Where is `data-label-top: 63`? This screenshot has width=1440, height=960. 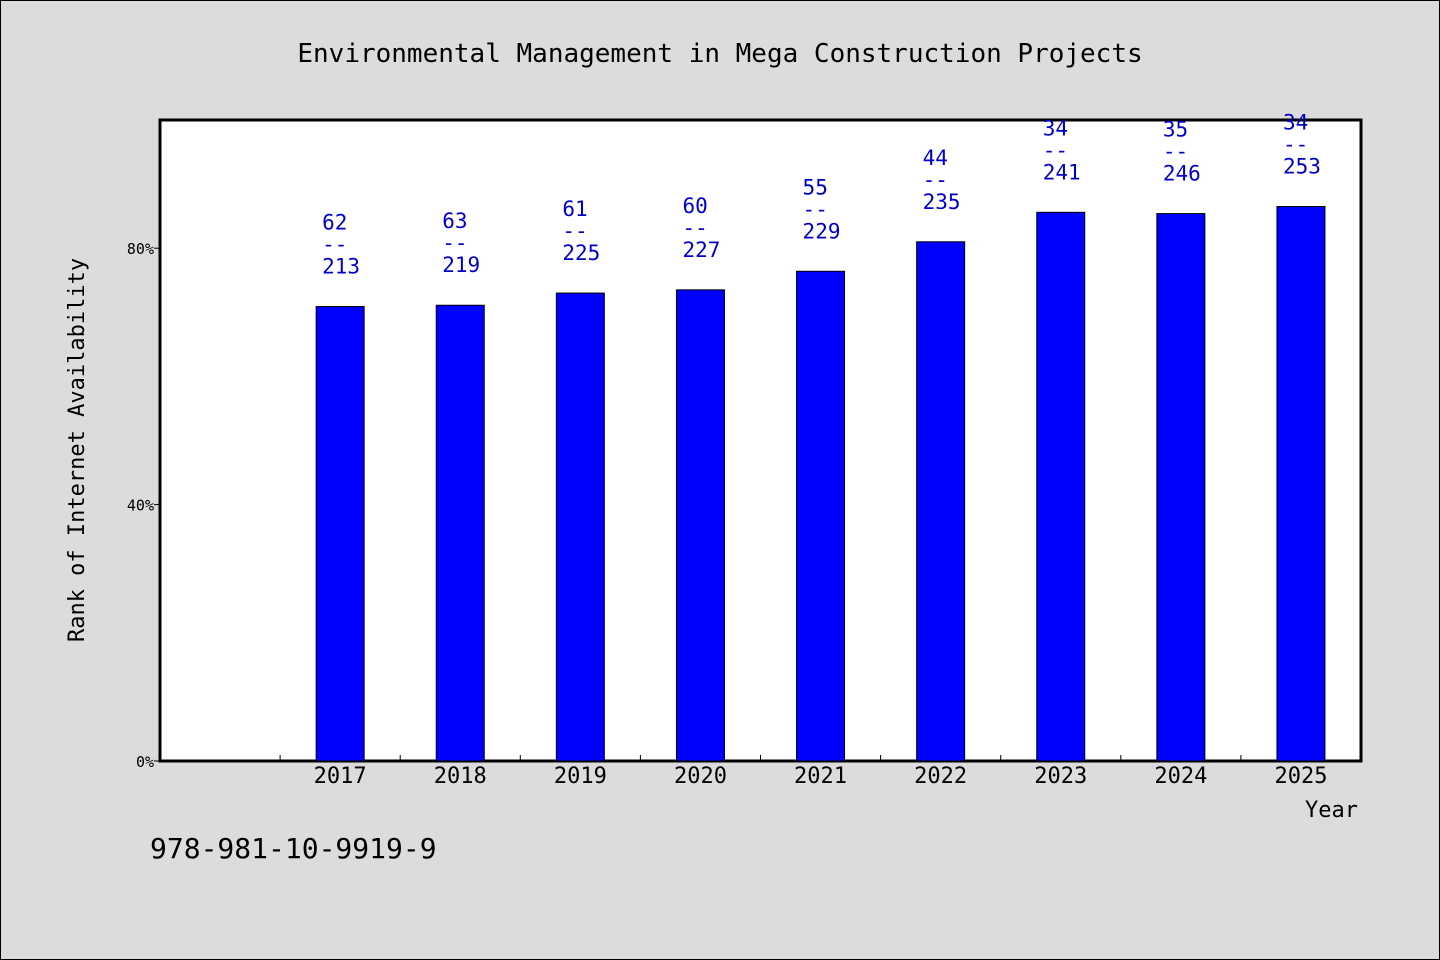
data-label-top: 63 is located at coordinates (454, 221).